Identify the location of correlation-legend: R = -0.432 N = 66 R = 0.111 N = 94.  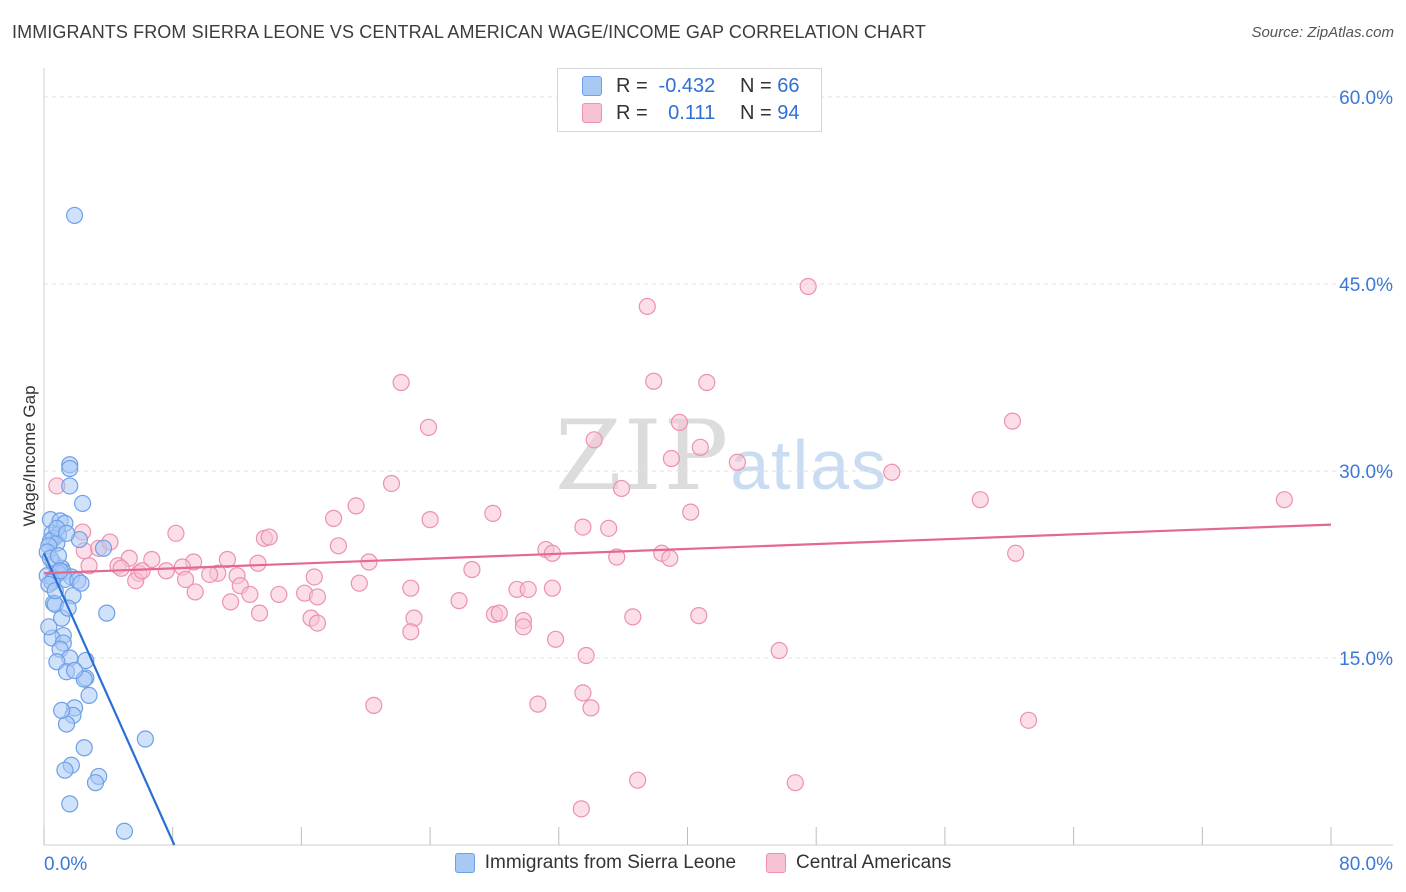
(689, 100).